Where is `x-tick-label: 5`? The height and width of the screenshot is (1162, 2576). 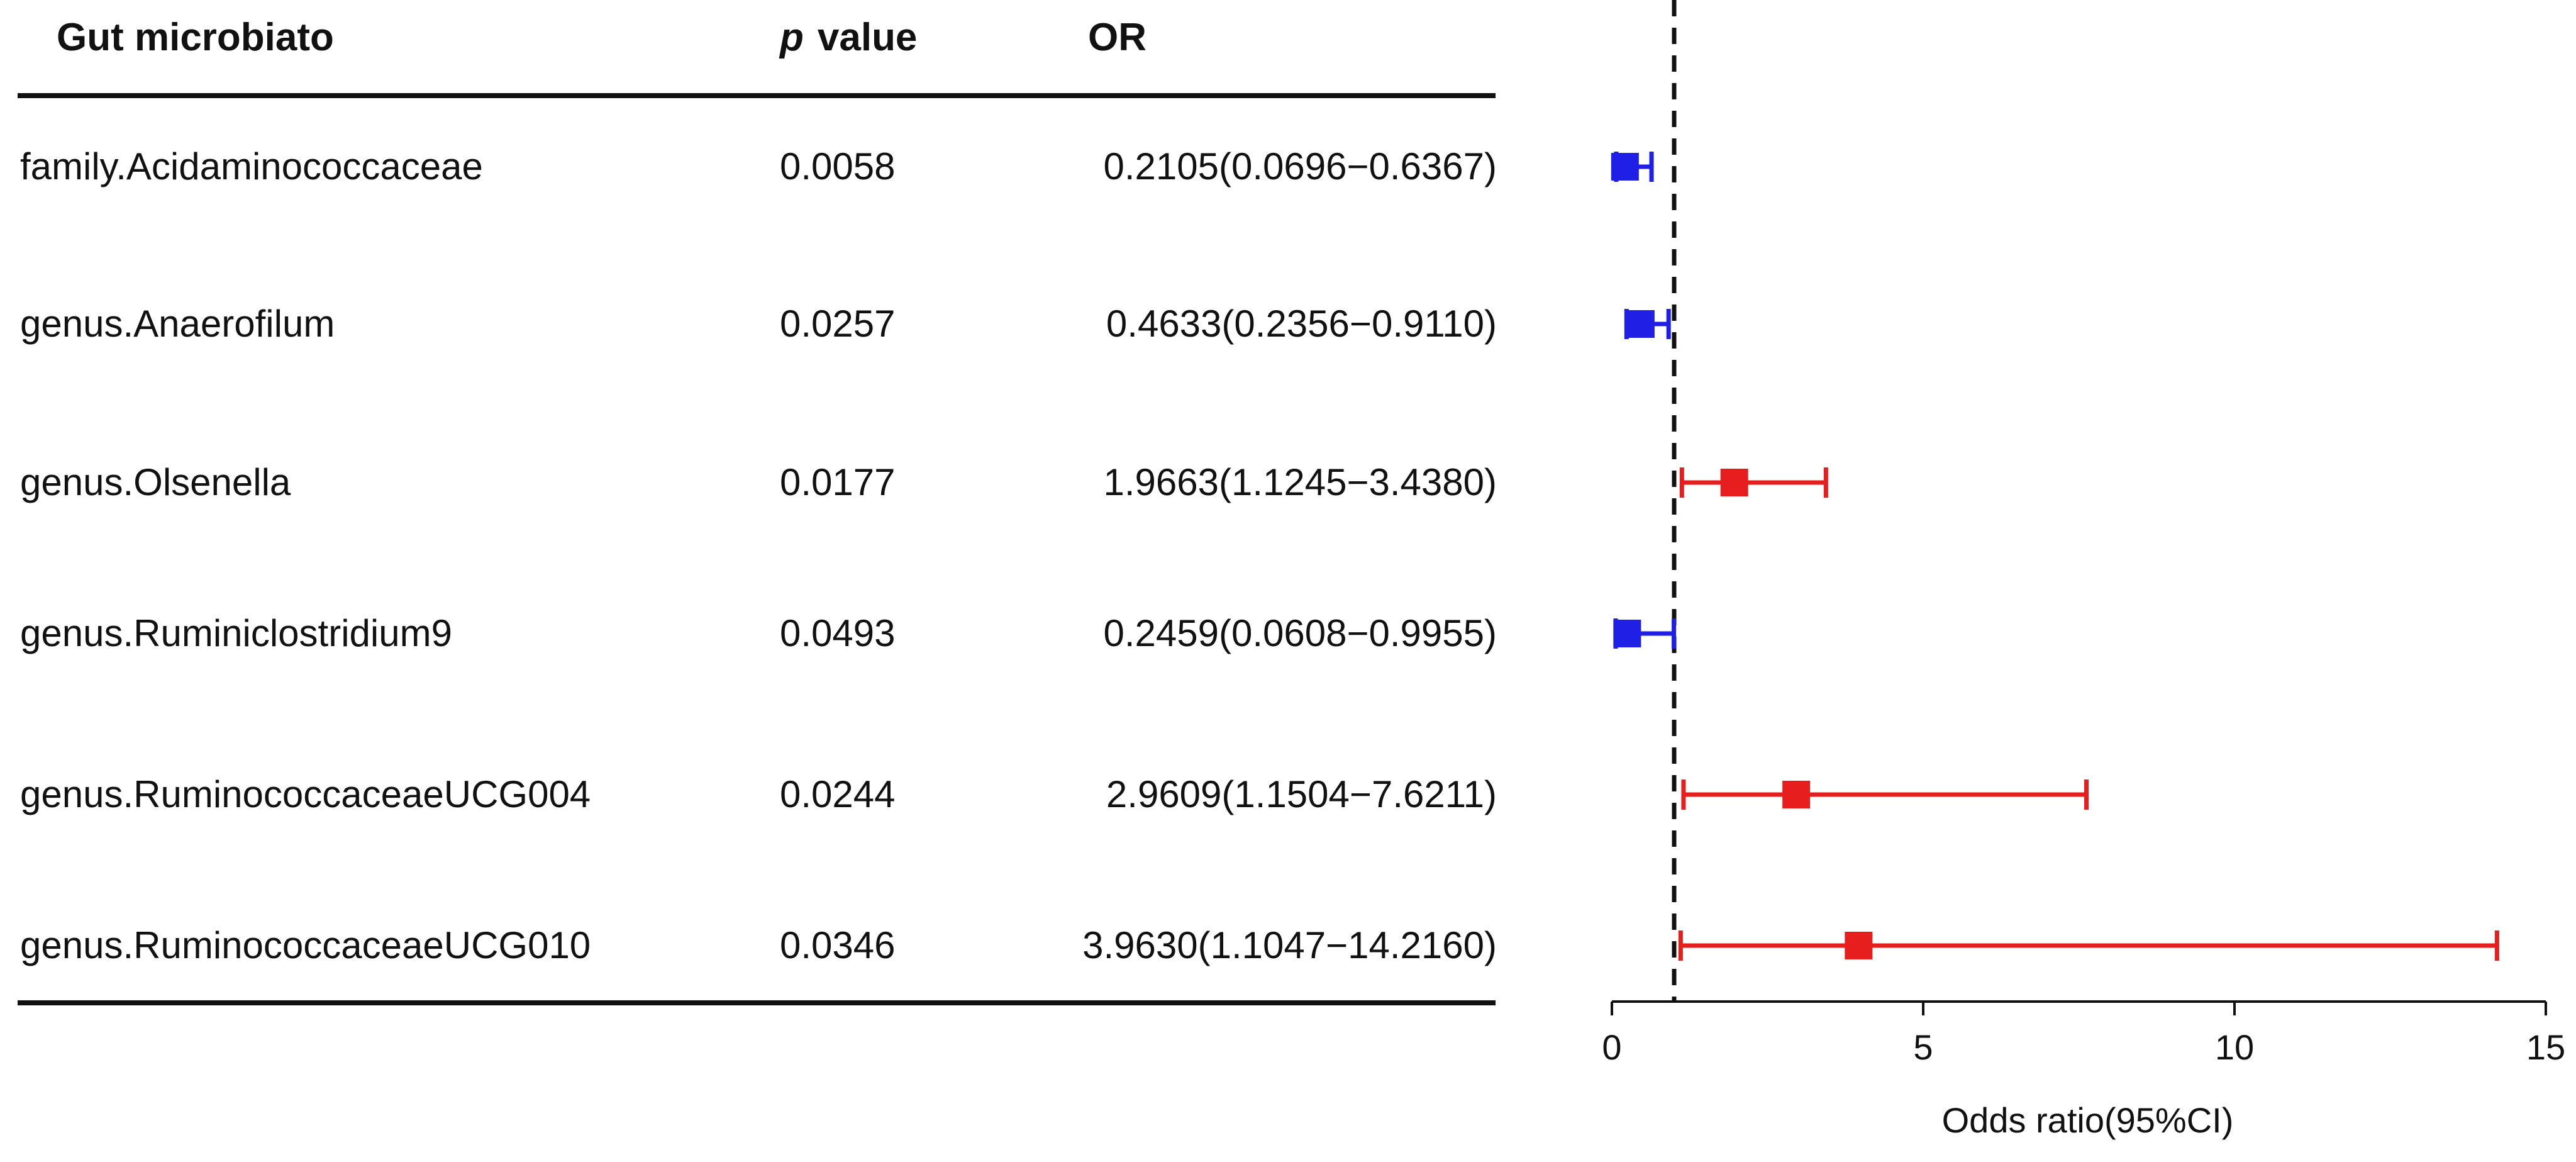
x-tick-label: 5 is located at coordinates (1923, 1047).